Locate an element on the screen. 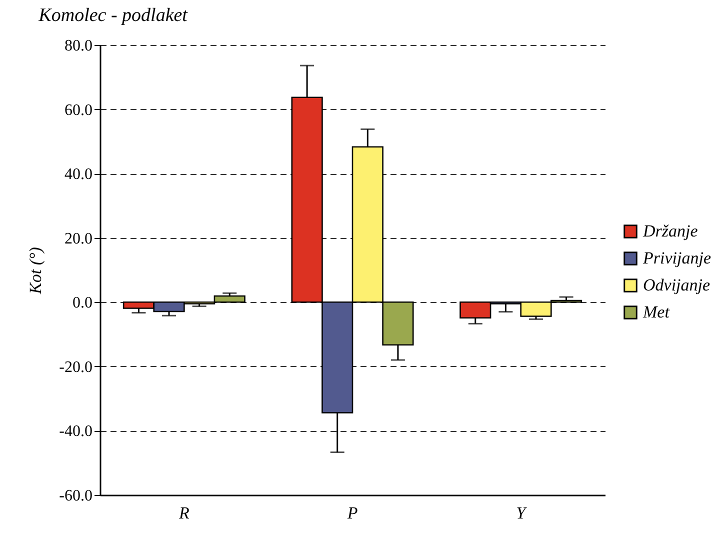  y-tick-label: 60.0 is located at coordinates (78, 110).